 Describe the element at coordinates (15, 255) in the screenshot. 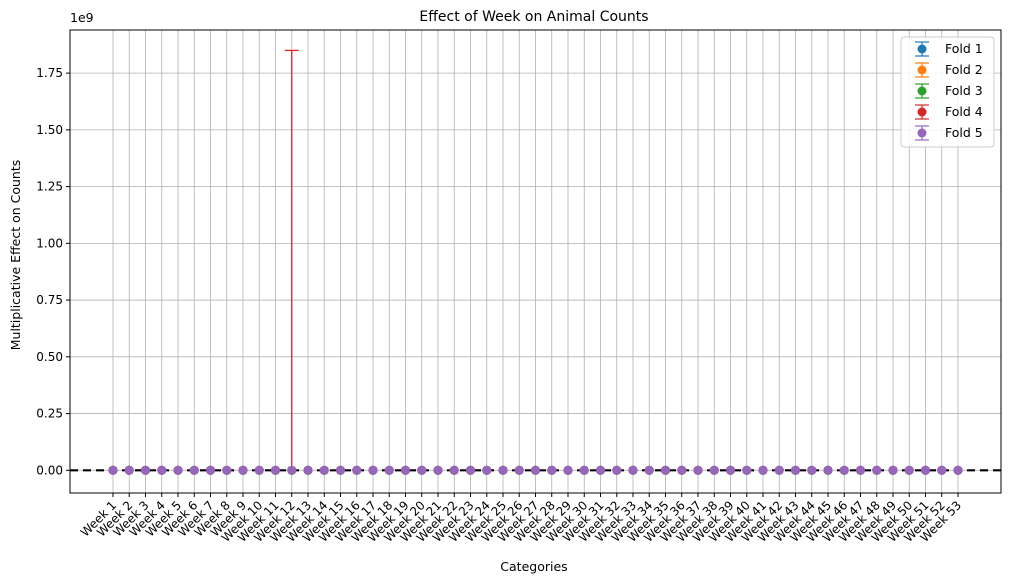

I see `y-axis-label: Multiplicative Effect on Counts` at that location.